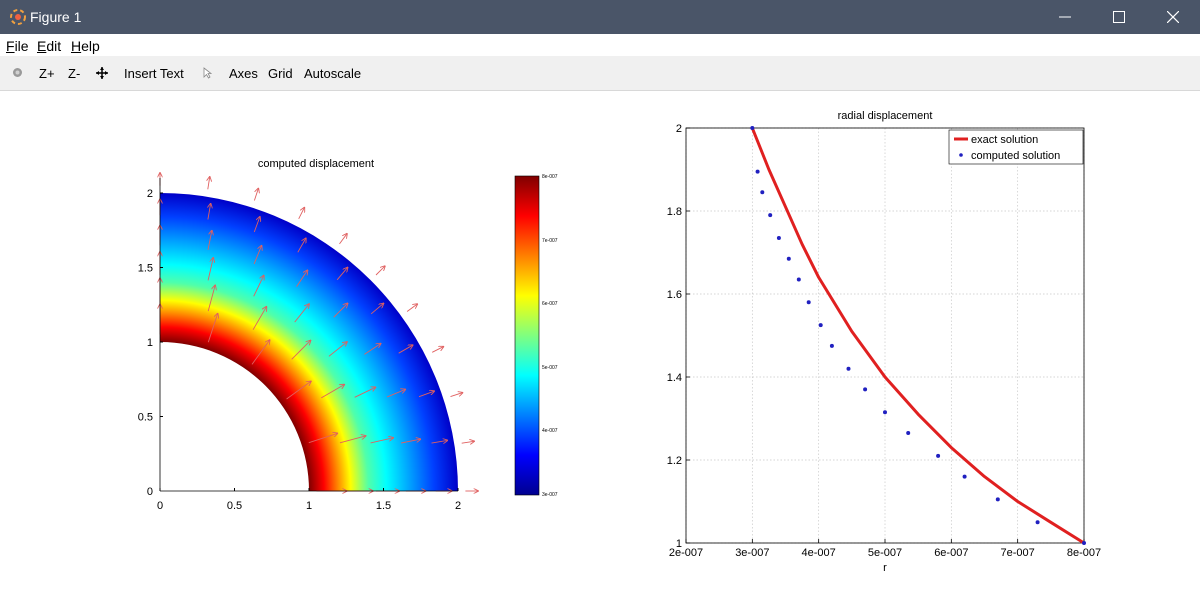  What do you see at coordinates (819, 553) in the screenshot?
I see `x-tick-label: 4e-007` at bounding box center [819, 553].